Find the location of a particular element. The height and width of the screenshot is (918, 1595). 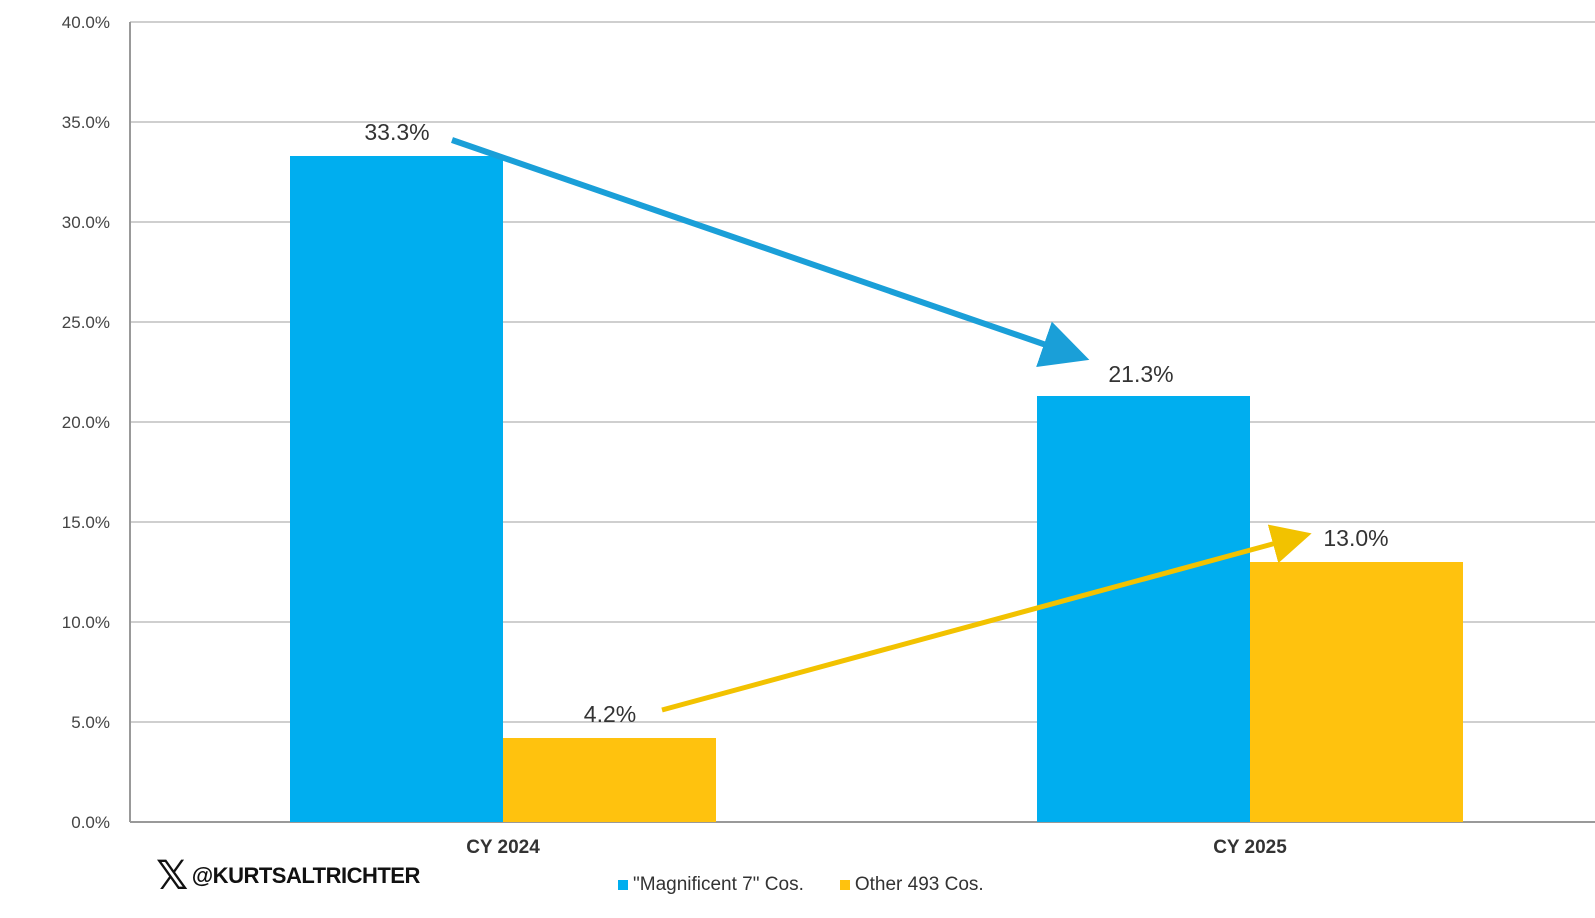

credit-handle-text: @KURTSALTRICHTER is located at coordinates (306, 875).